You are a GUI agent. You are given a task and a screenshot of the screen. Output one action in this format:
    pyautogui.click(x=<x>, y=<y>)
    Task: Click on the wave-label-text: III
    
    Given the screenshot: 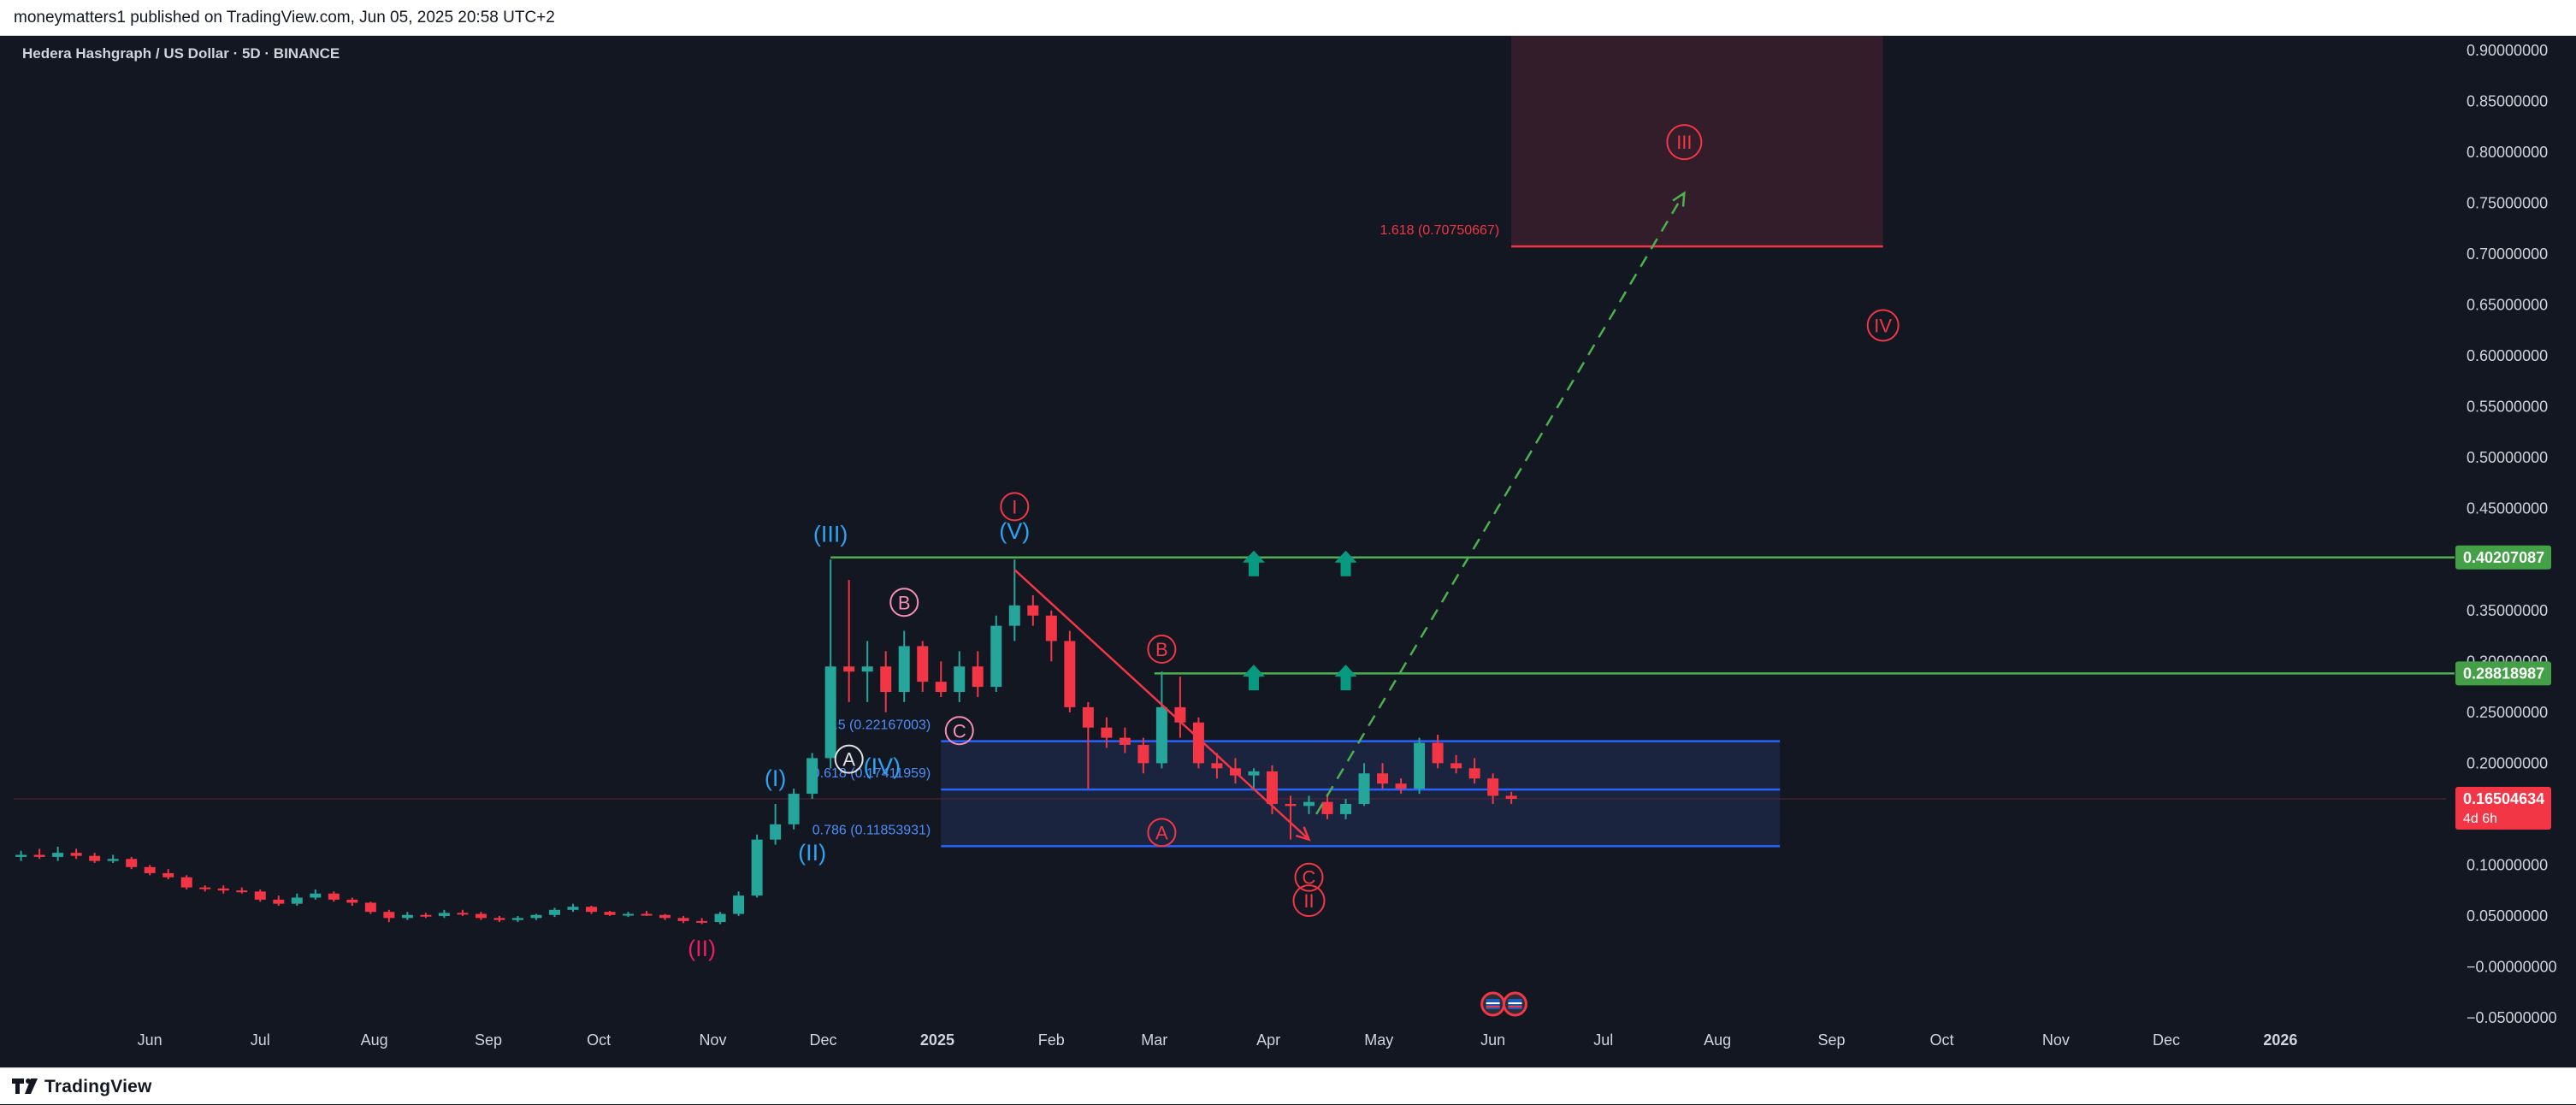 What is the action you would take?
    pyautogui.click(x=1684, y=142)
    